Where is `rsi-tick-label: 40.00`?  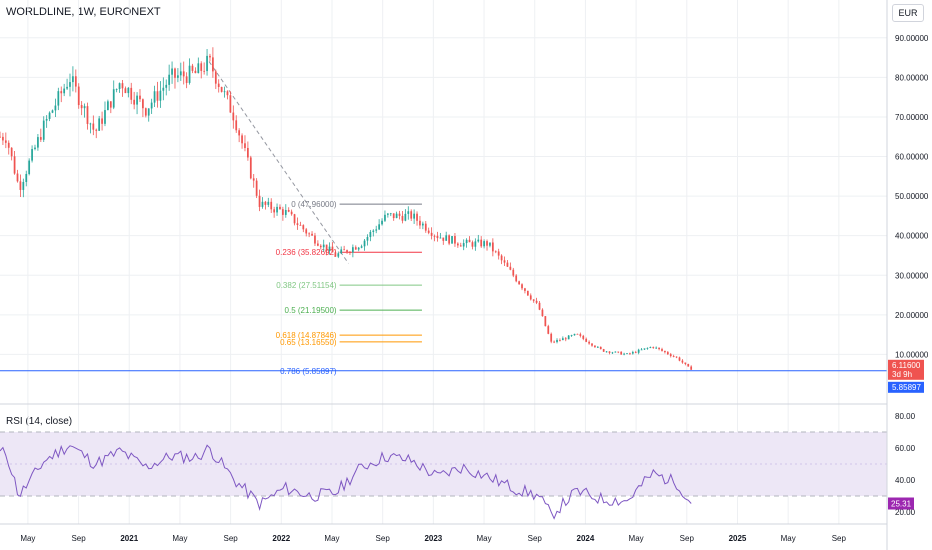 rsi-tick-label: 40.00 is located at coordinates (905, 480).